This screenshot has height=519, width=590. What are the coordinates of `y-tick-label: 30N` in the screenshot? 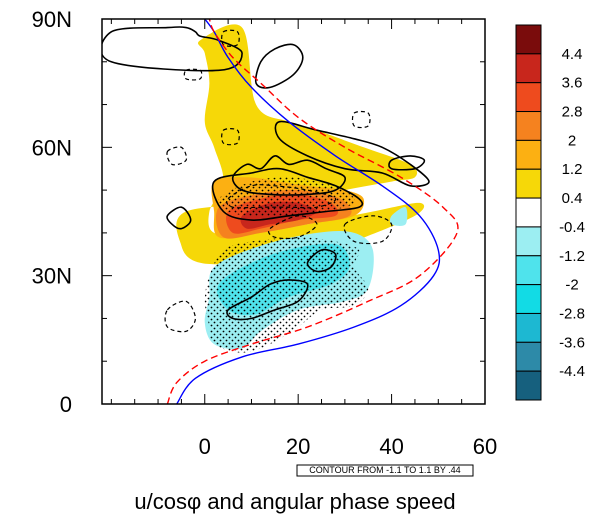 It's located at (52, 276).